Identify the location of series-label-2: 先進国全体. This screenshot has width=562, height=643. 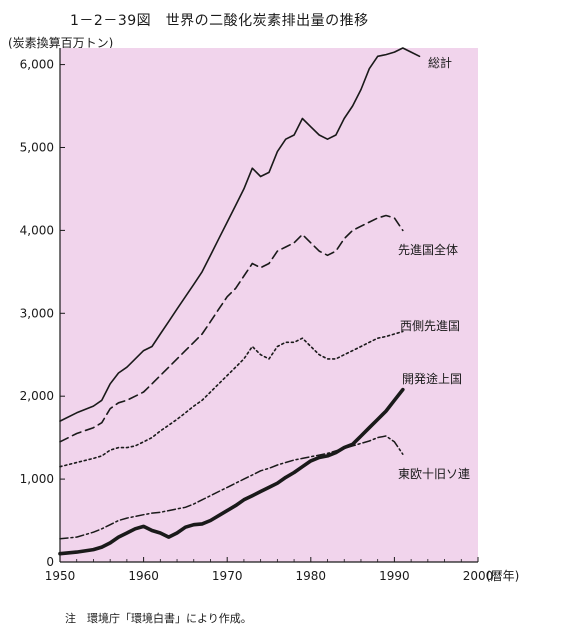
(428, 249).